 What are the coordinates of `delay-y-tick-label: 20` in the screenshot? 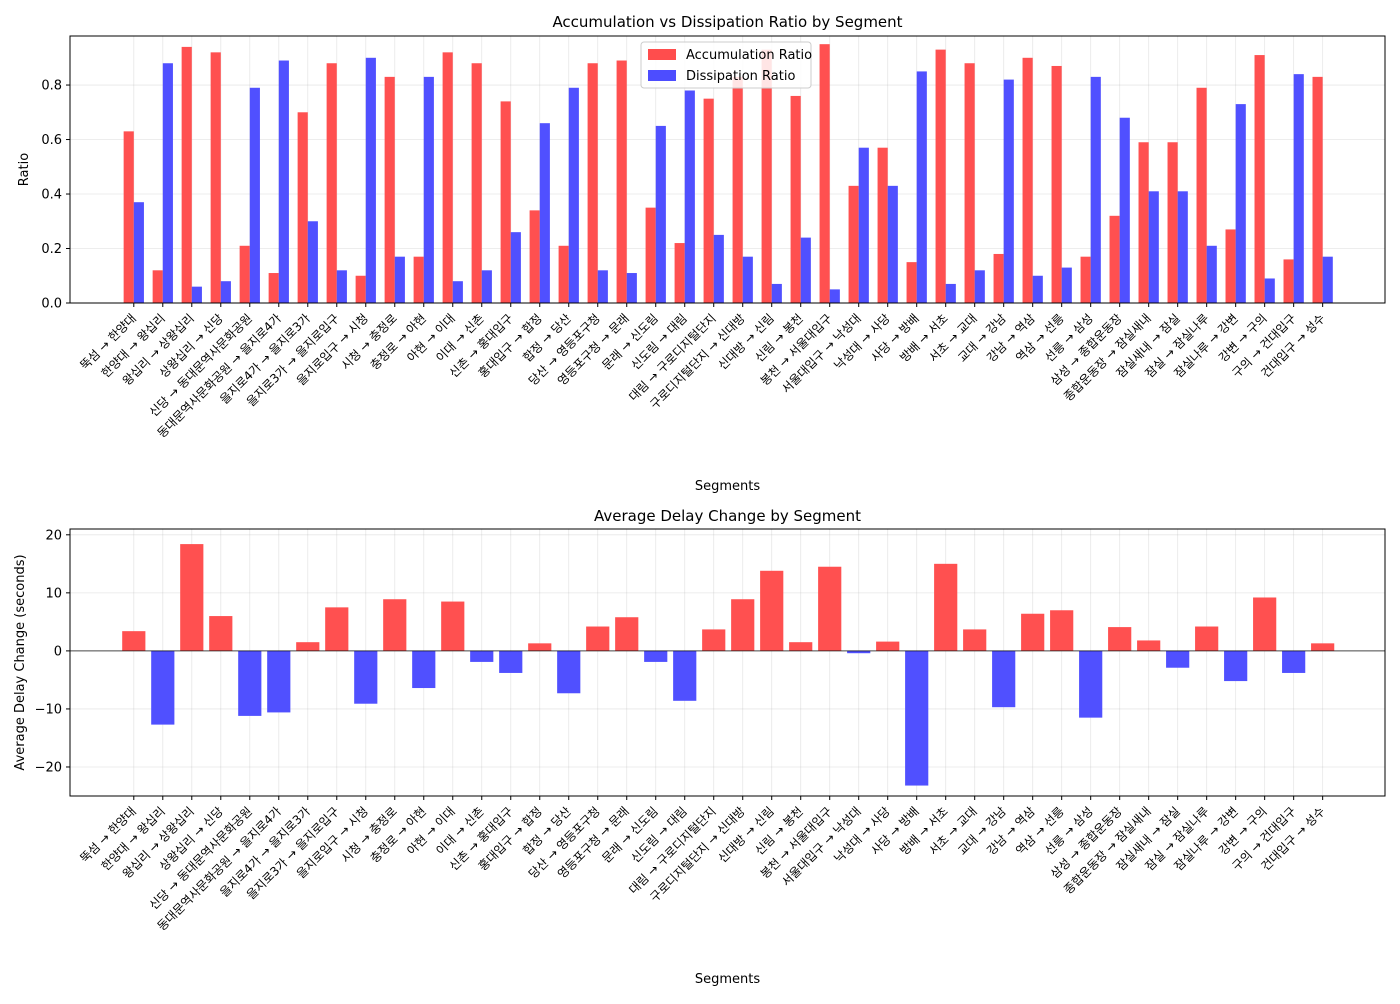 It's located at (53, 535).